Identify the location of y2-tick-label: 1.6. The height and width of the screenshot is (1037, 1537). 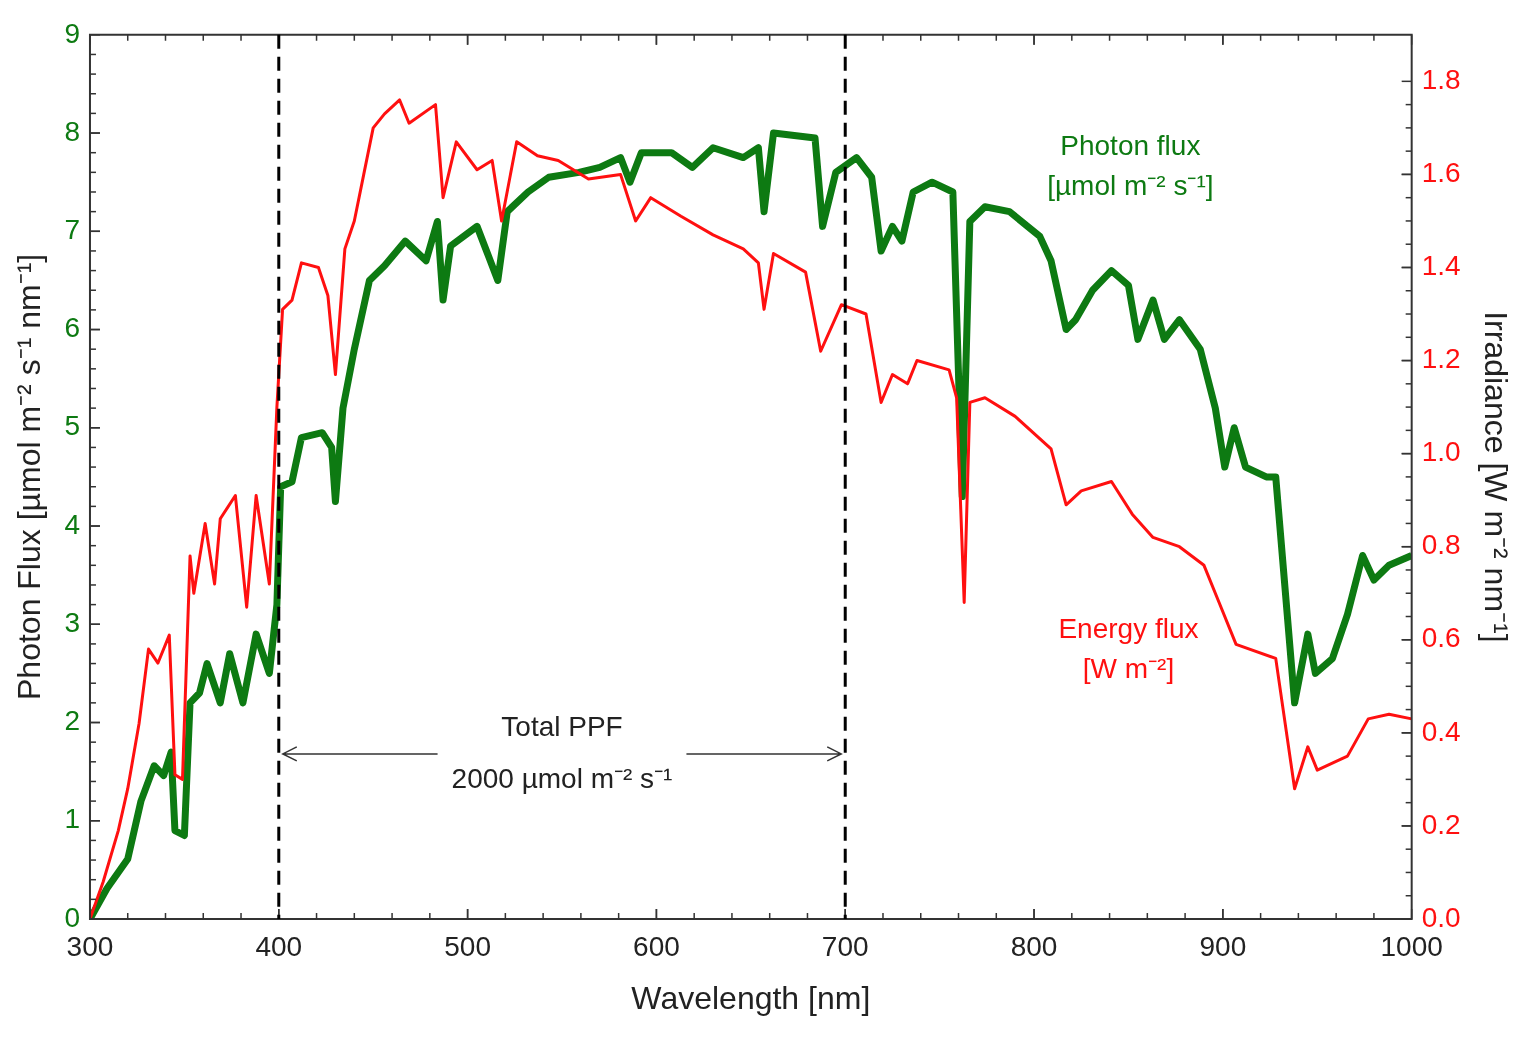
(1441, 173).